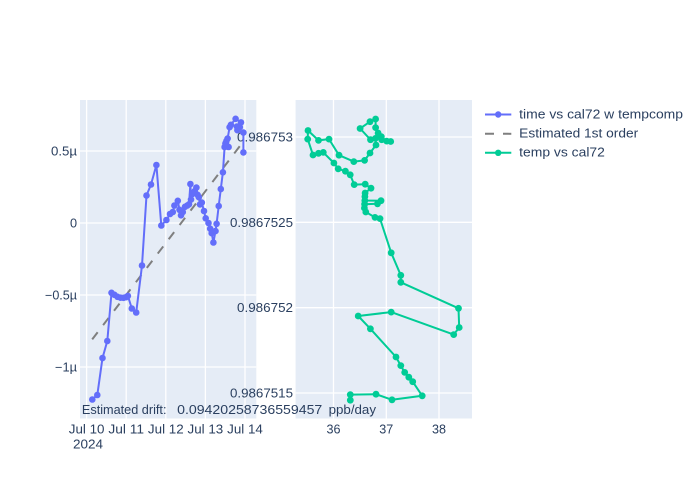  Describe the element at coordinates (386, 430) in the screenshot. I see `svg-text: 37` at that location.